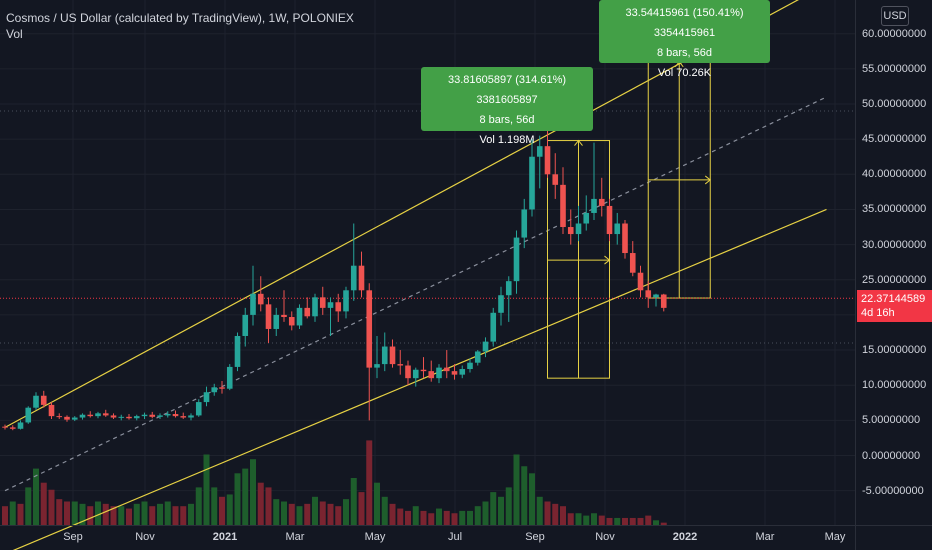  I want to click on currency-button: USD, so click(895, 16).